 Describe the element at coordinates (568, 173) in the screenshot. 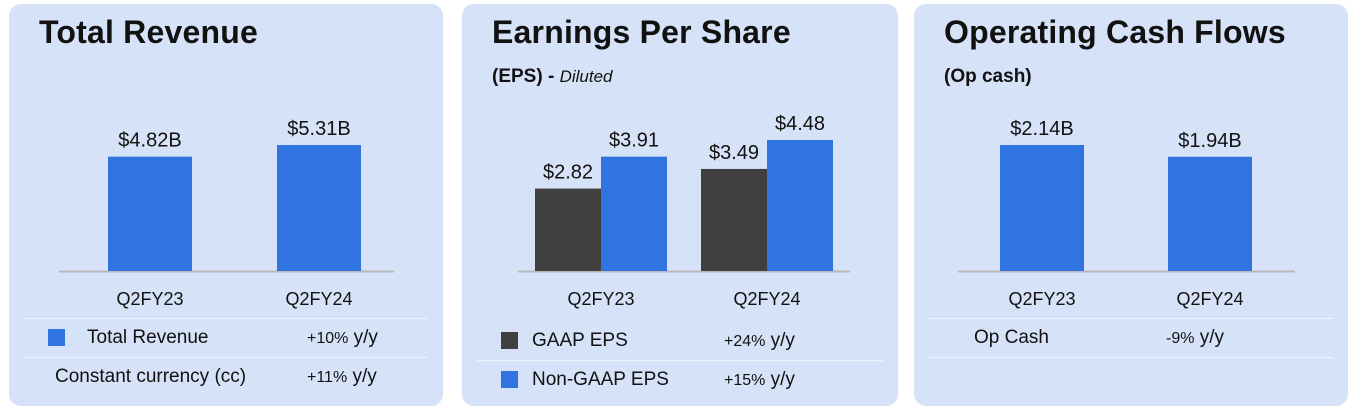

I see `data-label: $2.82` at that location.